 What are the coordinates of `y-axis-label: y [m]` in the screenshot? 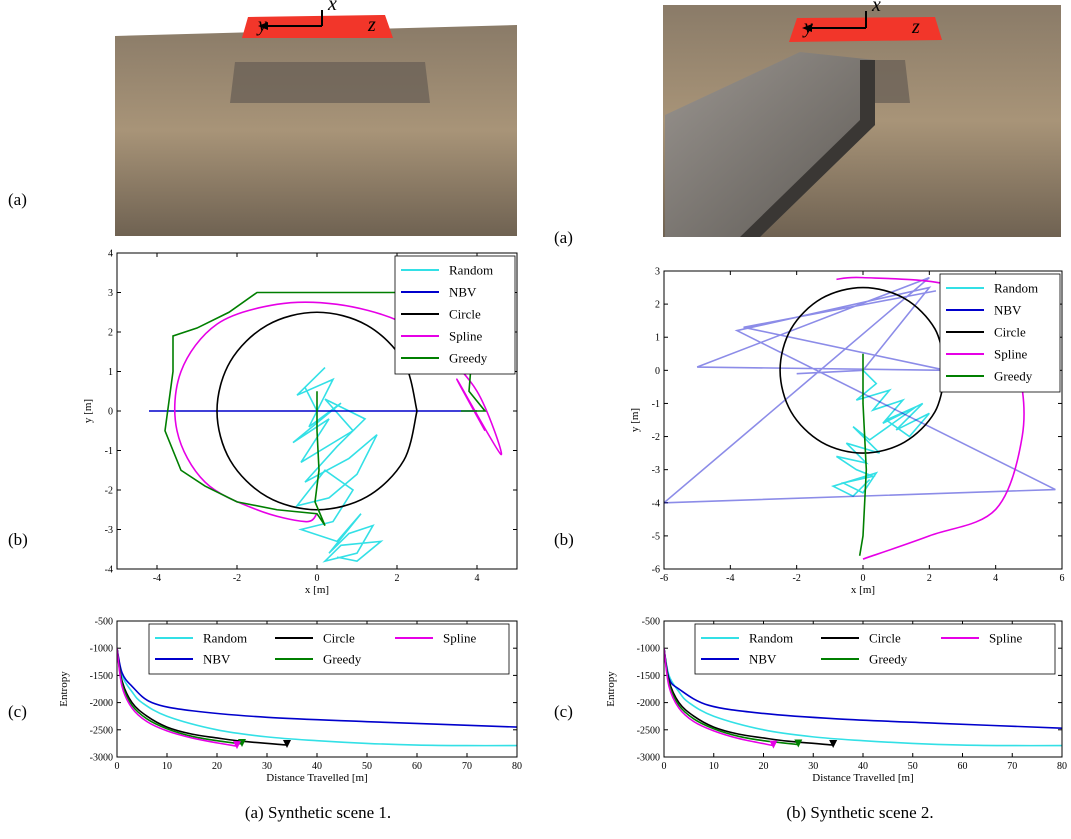 It's located at (88, 411).